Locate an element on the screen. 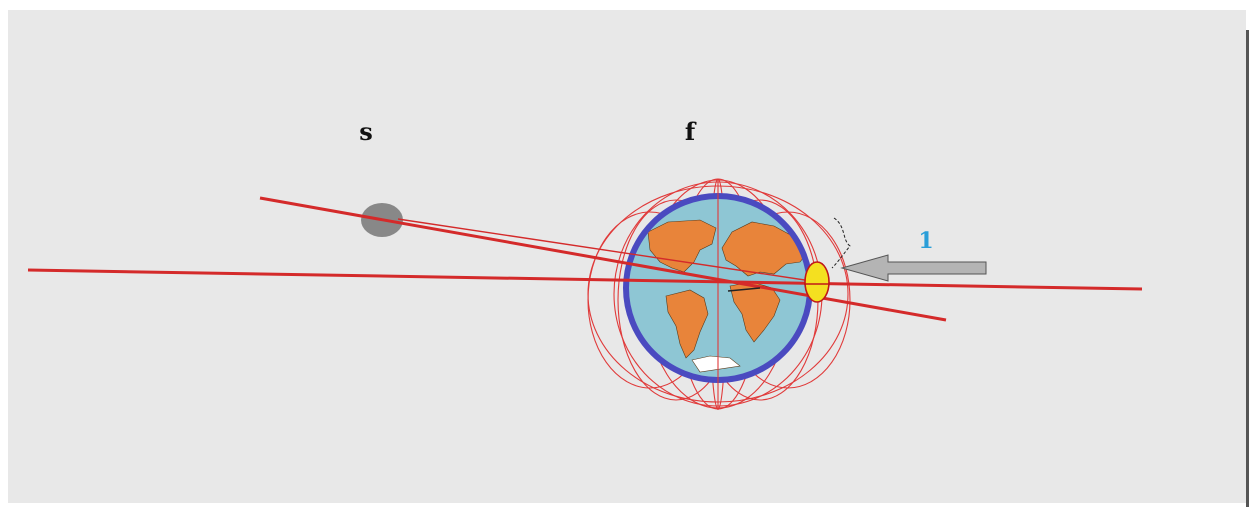 The image size is (1259, 507). short-dark-segment is located at coordinates (744, 289).